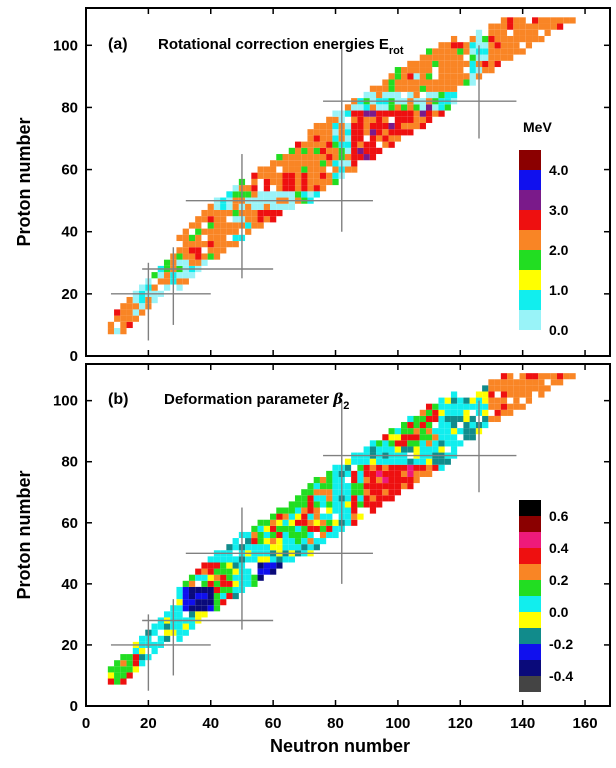  I want to click on panel-title-b: Deformation parameter β2, so click(256, 401).